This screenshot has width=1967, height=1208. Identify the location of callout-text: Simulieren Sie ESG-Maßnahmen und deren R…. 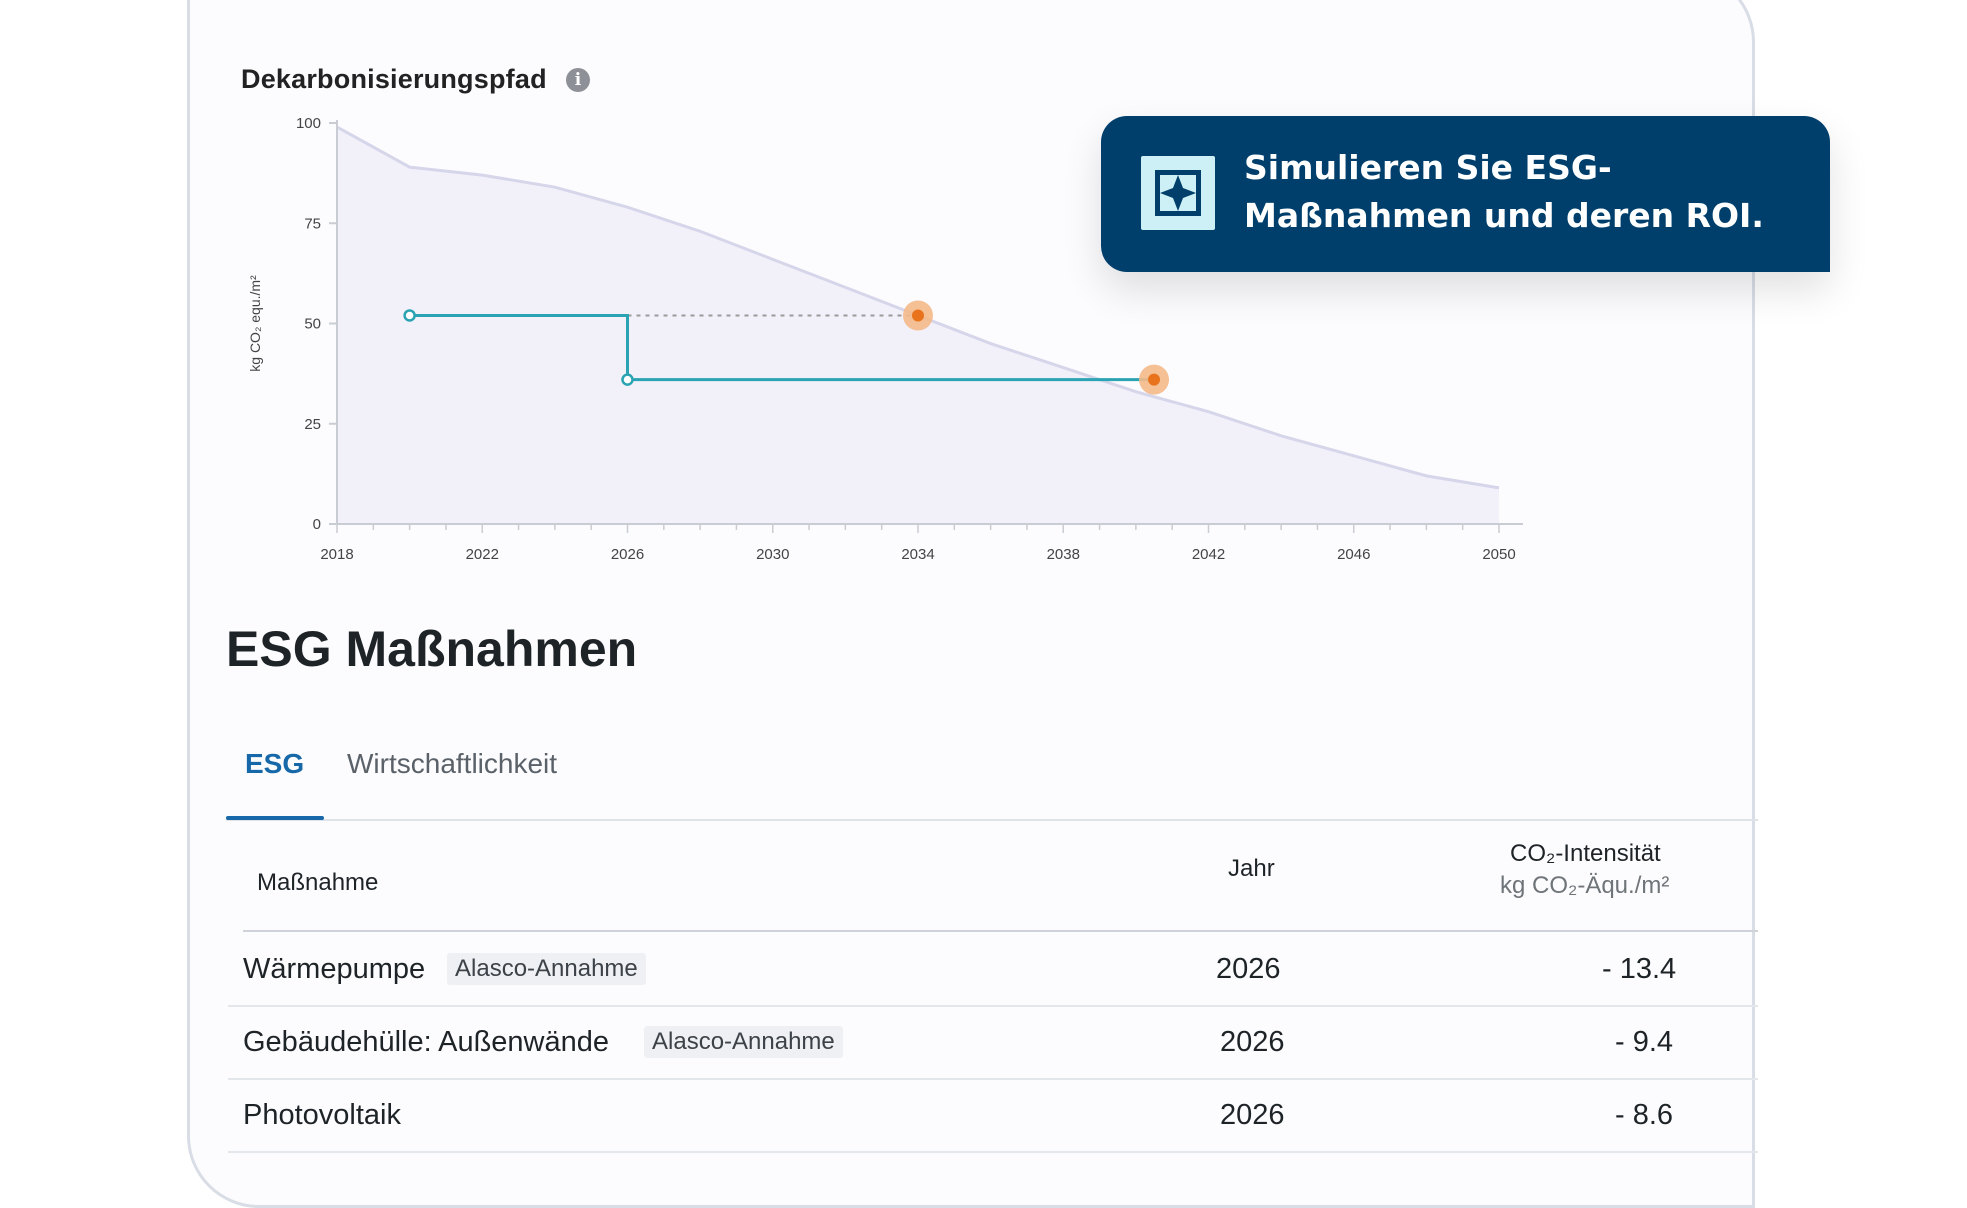
(1504, 191).